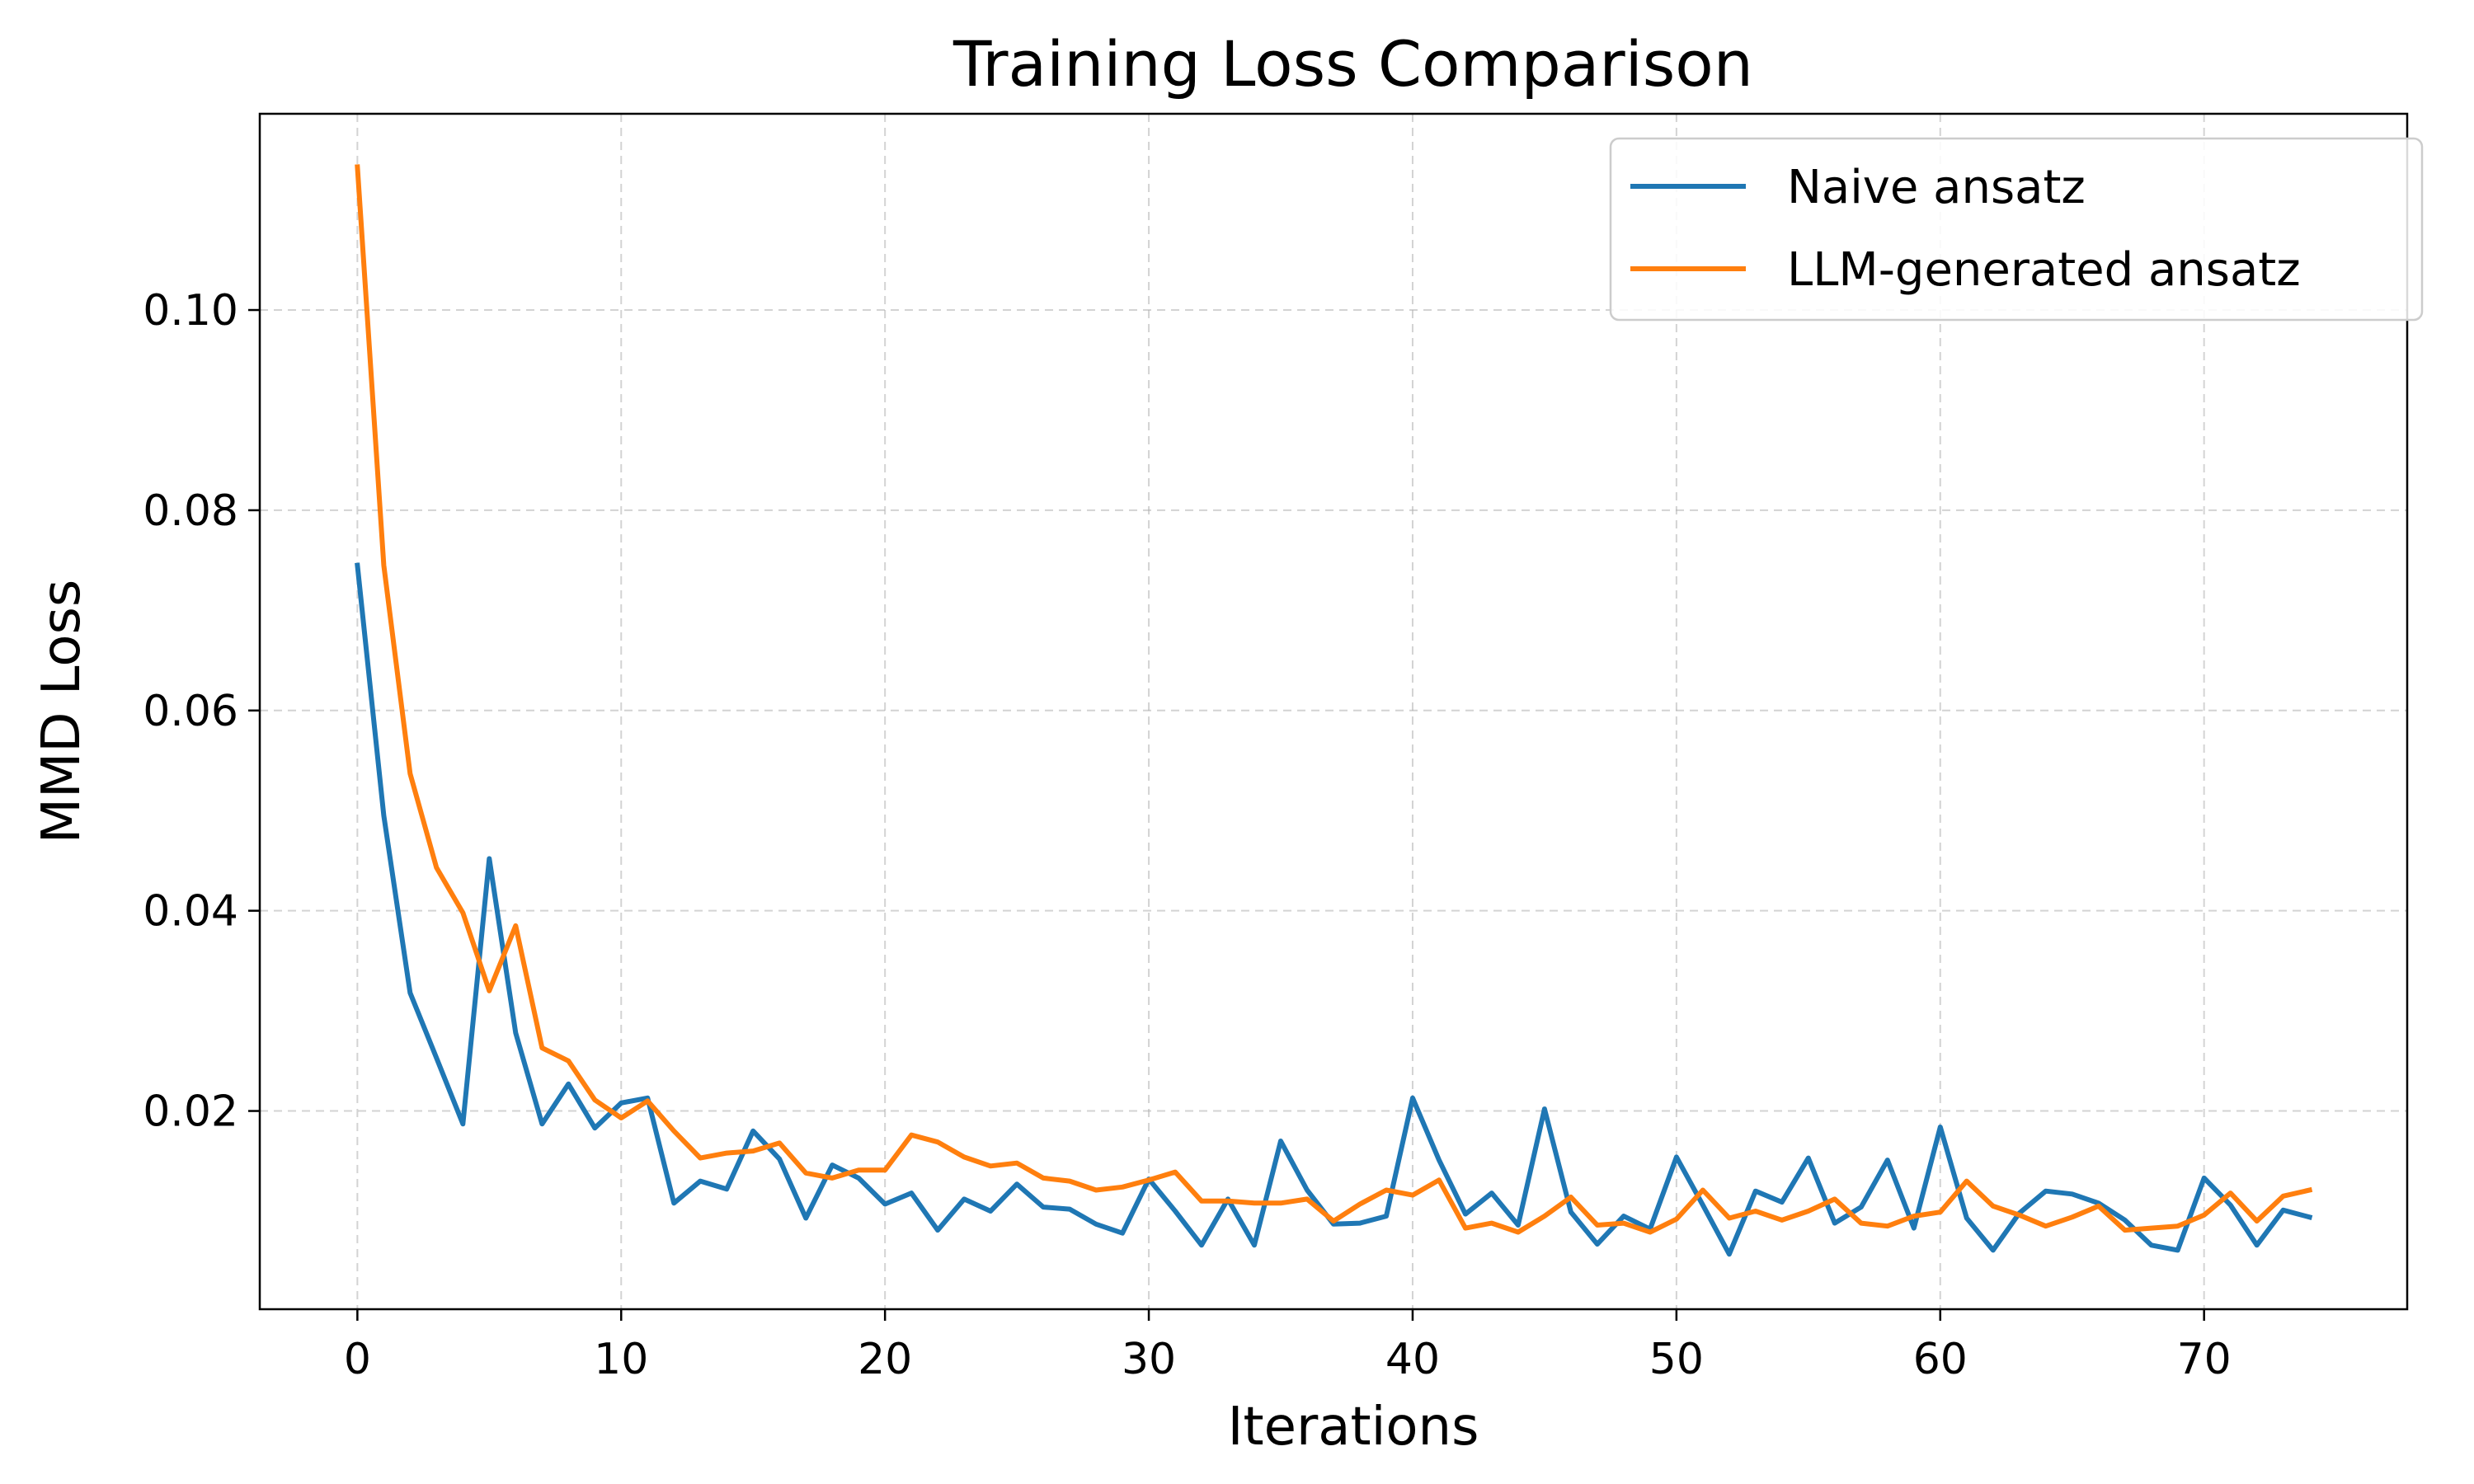 This screenshot has height=1484, width=2474. I want to click on x-axis-title: Iterations, so click(1353, 1427).